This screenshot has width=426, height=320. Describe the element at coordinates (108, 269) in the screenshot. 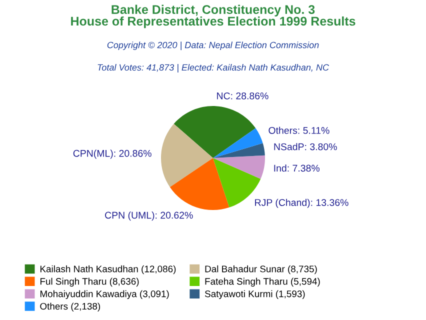

I see `legend-label: Kailash Nath Kasudhan (12,086)` at that location.